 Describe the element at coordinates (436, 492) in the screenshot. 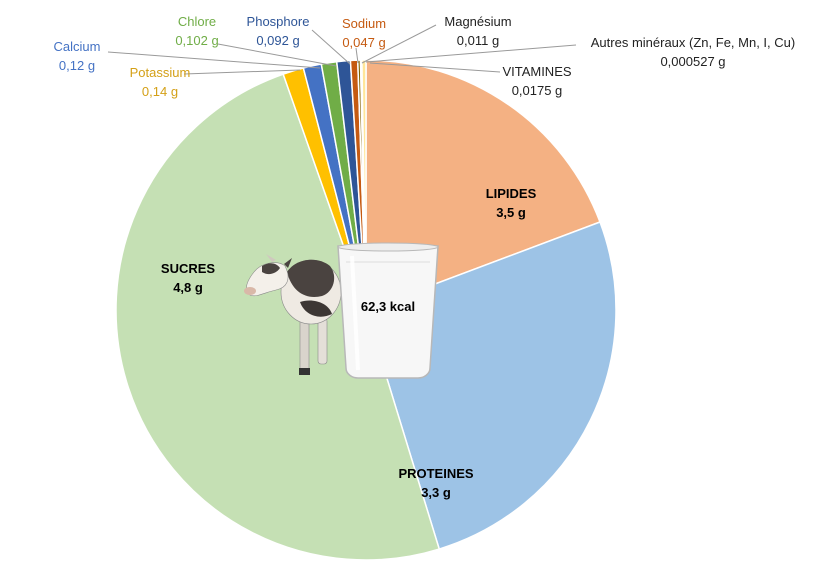

I see `label-proteines-value: 3,3 g` at that location.